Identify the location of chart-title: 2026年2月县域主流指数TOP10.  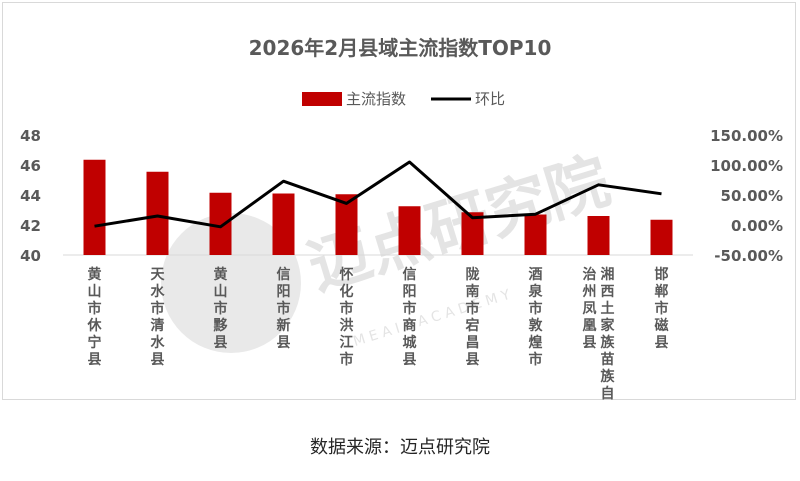
(400, 48).